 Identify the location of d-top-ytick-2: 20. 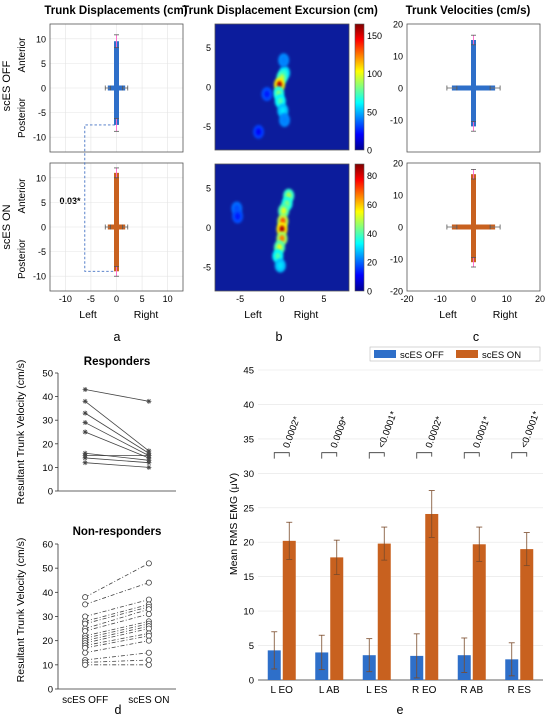
(47, 444).